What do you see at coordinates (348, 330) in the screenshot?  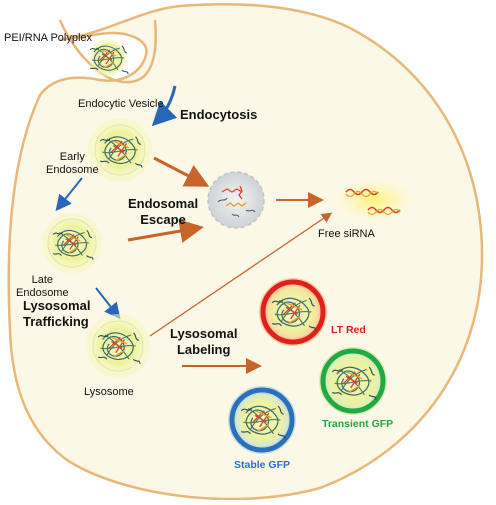 I see `lt-red-label: LT Red` at bounding box center [348, 330].